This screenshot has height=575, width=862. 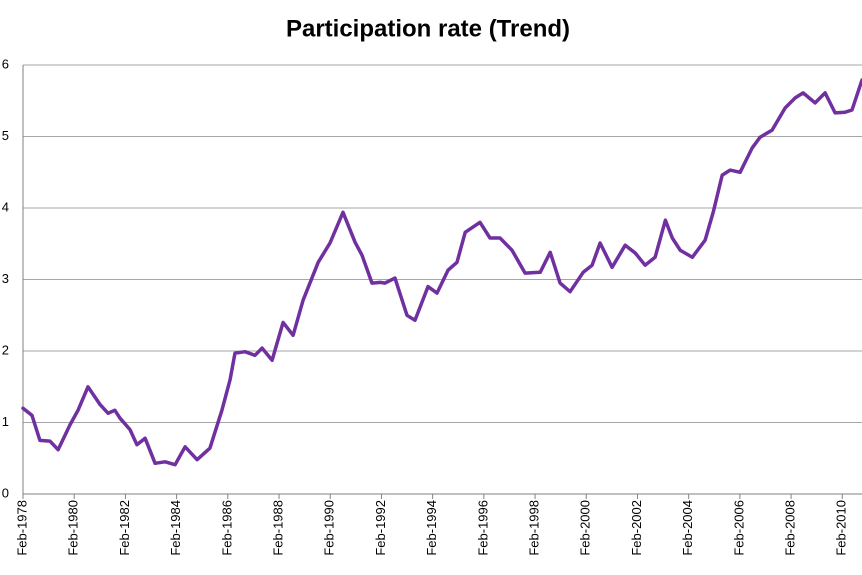 I want to click on x-tick-label: Feb-1998, so click(x=533, y=528).